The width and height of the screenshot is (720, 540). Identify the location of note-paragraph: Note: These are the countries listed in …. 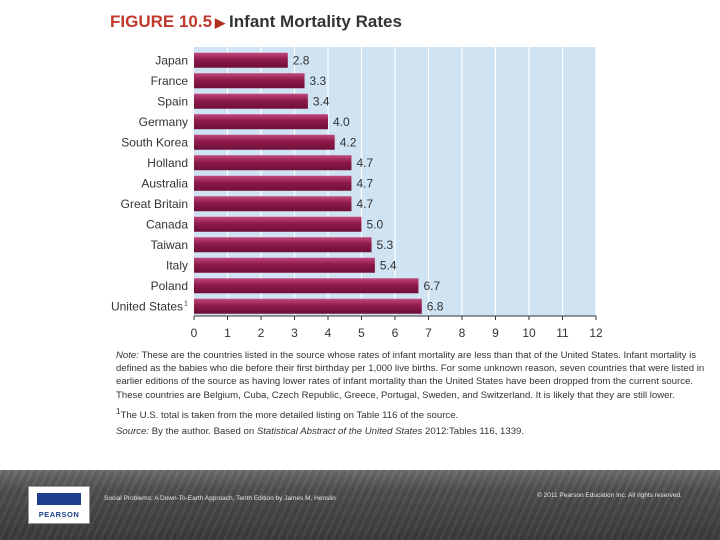
(411, 375).